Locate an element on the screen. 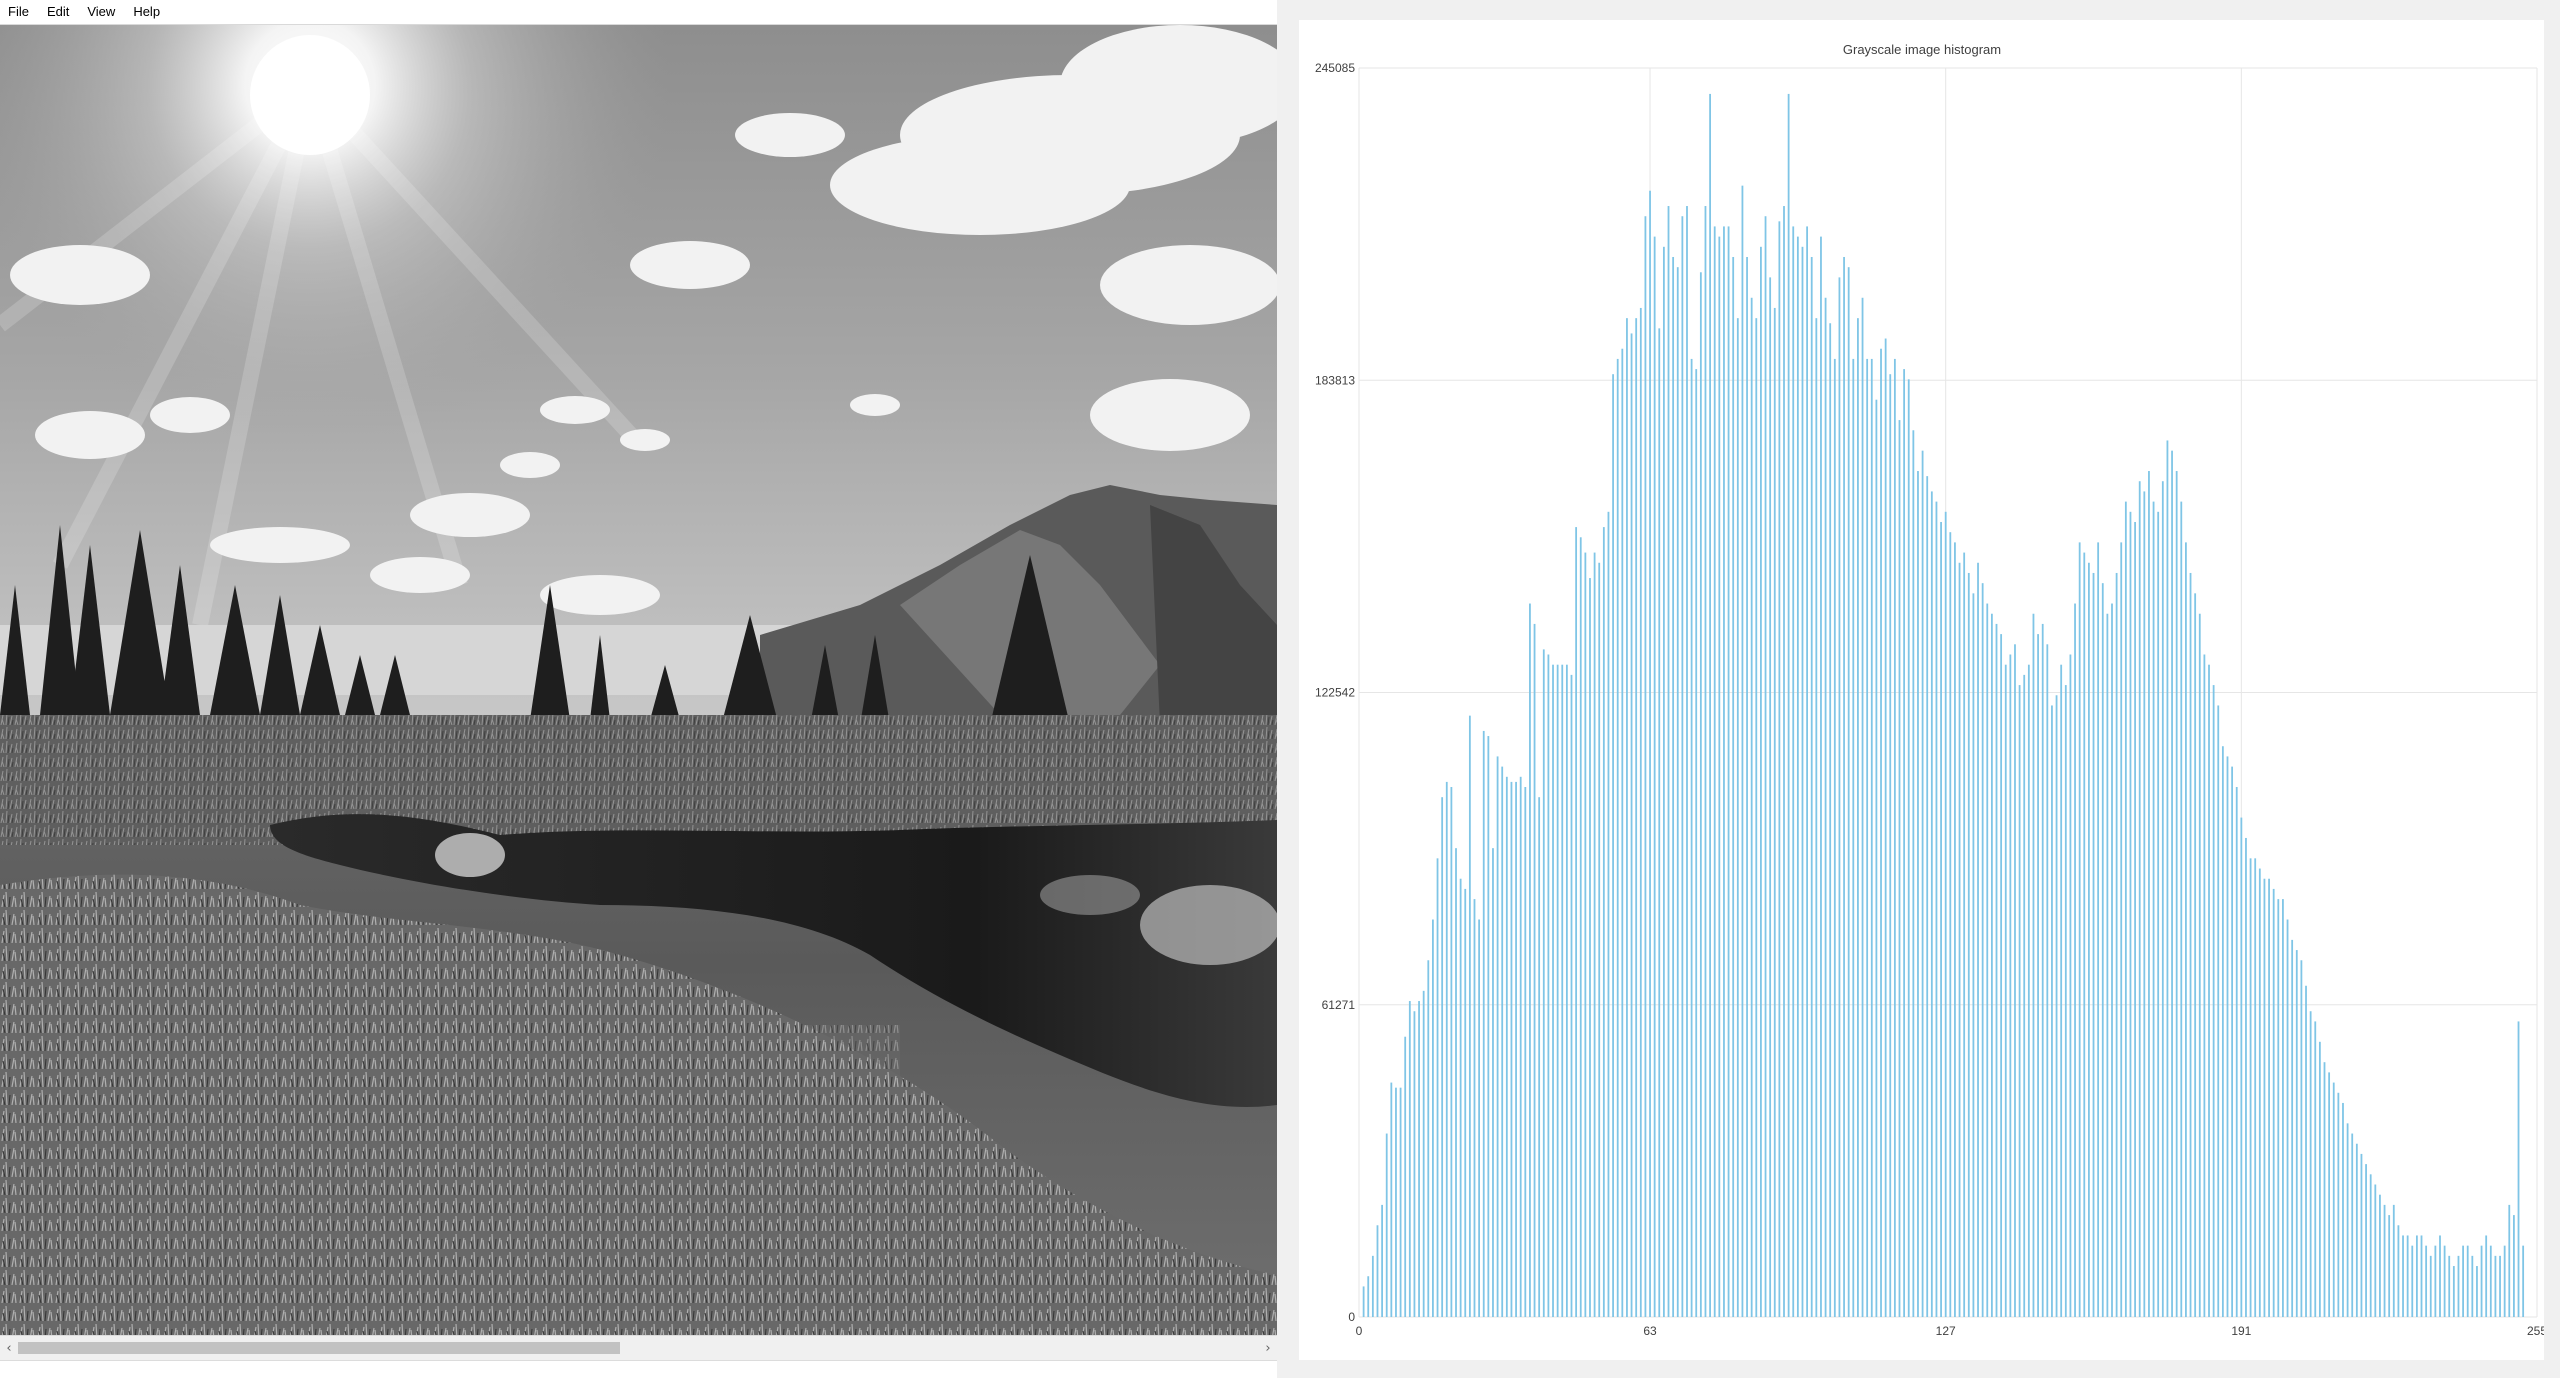 This screenshot has width=2560, height=1378. x-tick-label: 255 is located at coordinates (2535, 1331).